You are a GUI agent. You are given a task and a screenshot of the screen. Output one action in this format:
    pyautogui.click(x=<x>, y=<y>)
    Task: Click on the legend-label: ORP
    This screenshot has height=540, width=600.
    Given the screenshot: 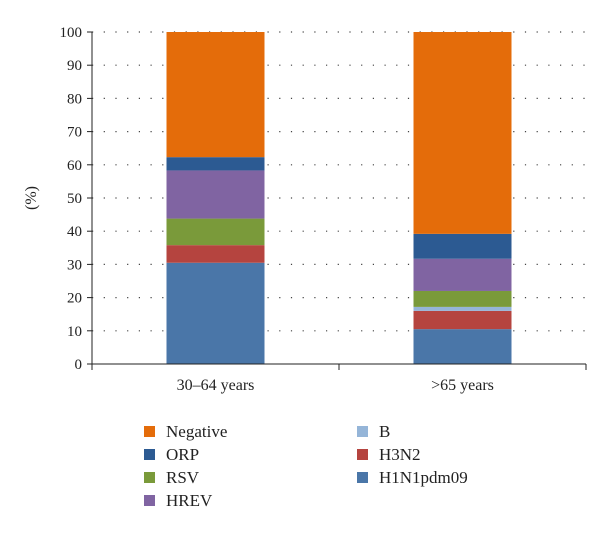 What is the action you would take?
    pyautogui.click(x=182, y=454)
    